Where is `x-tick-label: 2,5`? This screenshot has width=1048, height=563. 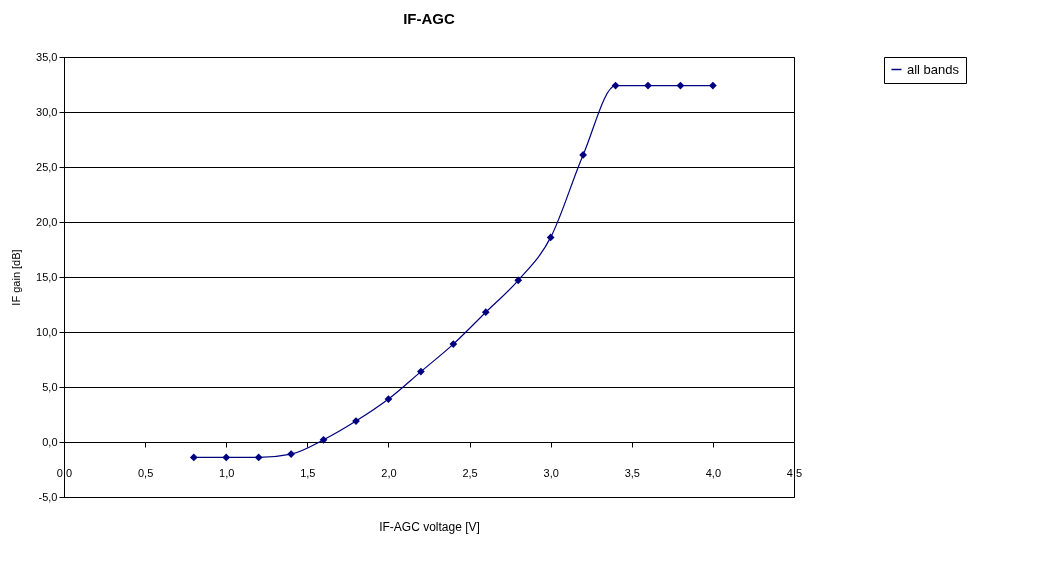
x-tick-label: 2,5 is located at coordinates (470, 472).